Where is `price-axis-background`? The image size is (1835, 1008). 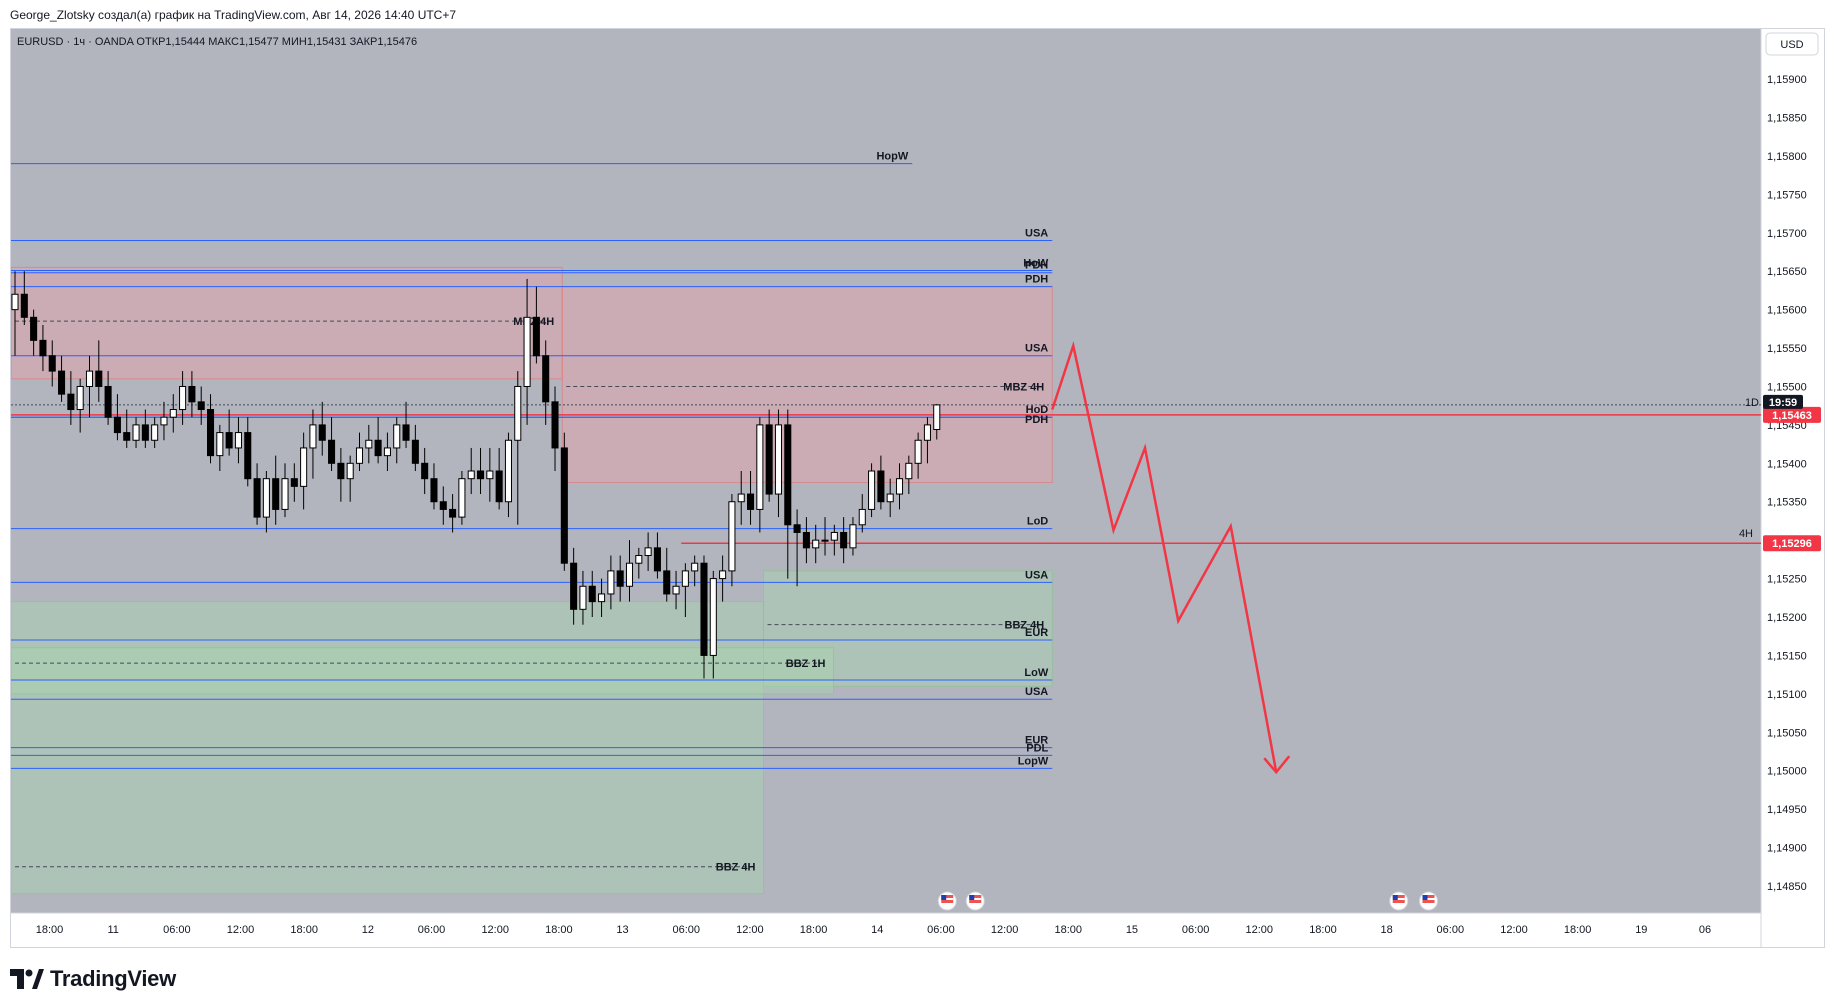
price-axis-background is located at coordinates (1792, 488).